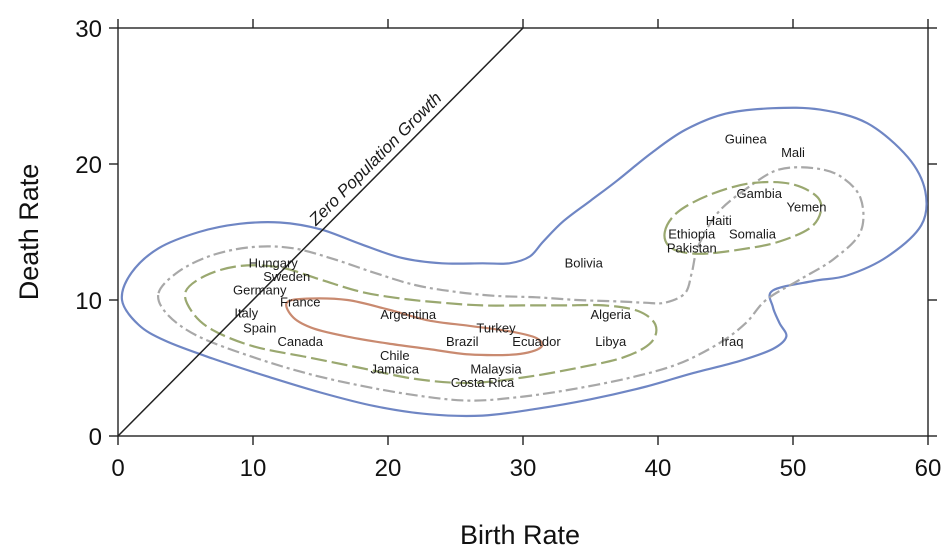 The image size is (947, 551). What do you see at coordinates (753, 234) in the screenshot?
I see `country-label: Somalia` at bounding box center [753, 234].